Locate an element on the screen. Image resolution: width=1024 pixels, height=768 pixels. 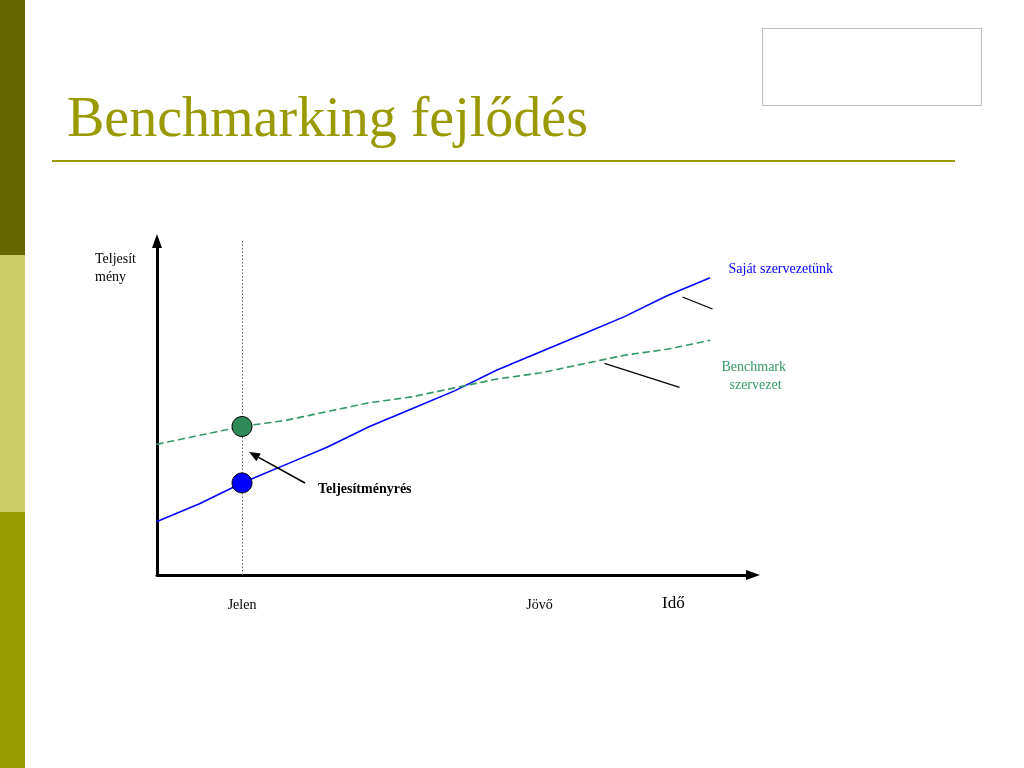
annotation: Teljesítményrés is located at coordinates (365, 488).